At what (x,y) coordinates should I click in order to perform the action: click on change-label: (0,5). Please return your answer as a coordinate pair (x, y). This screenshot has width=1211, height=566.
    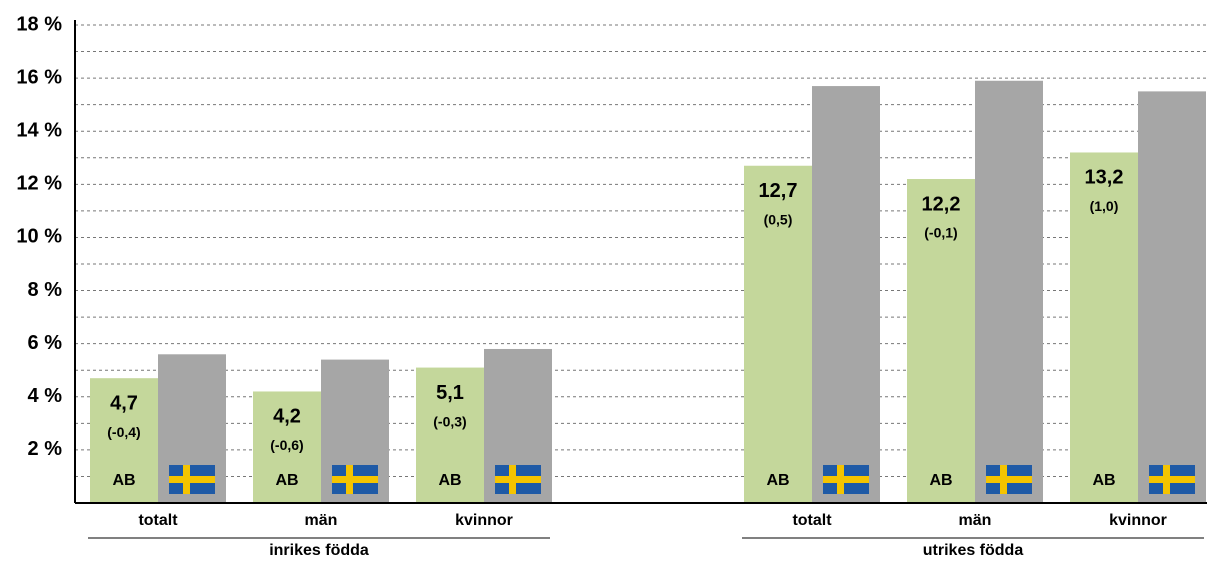
    Looking at the image, I should click on (778, 219).